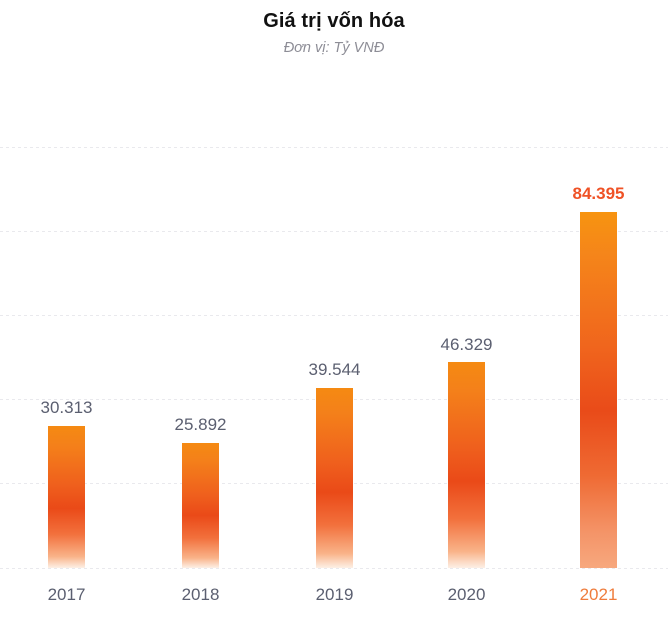 This screenshot has height=632, width=668. Describe the element at coordinates (200, 424) in the screenshot. I see `value-label-2018: 25.892` at that location.